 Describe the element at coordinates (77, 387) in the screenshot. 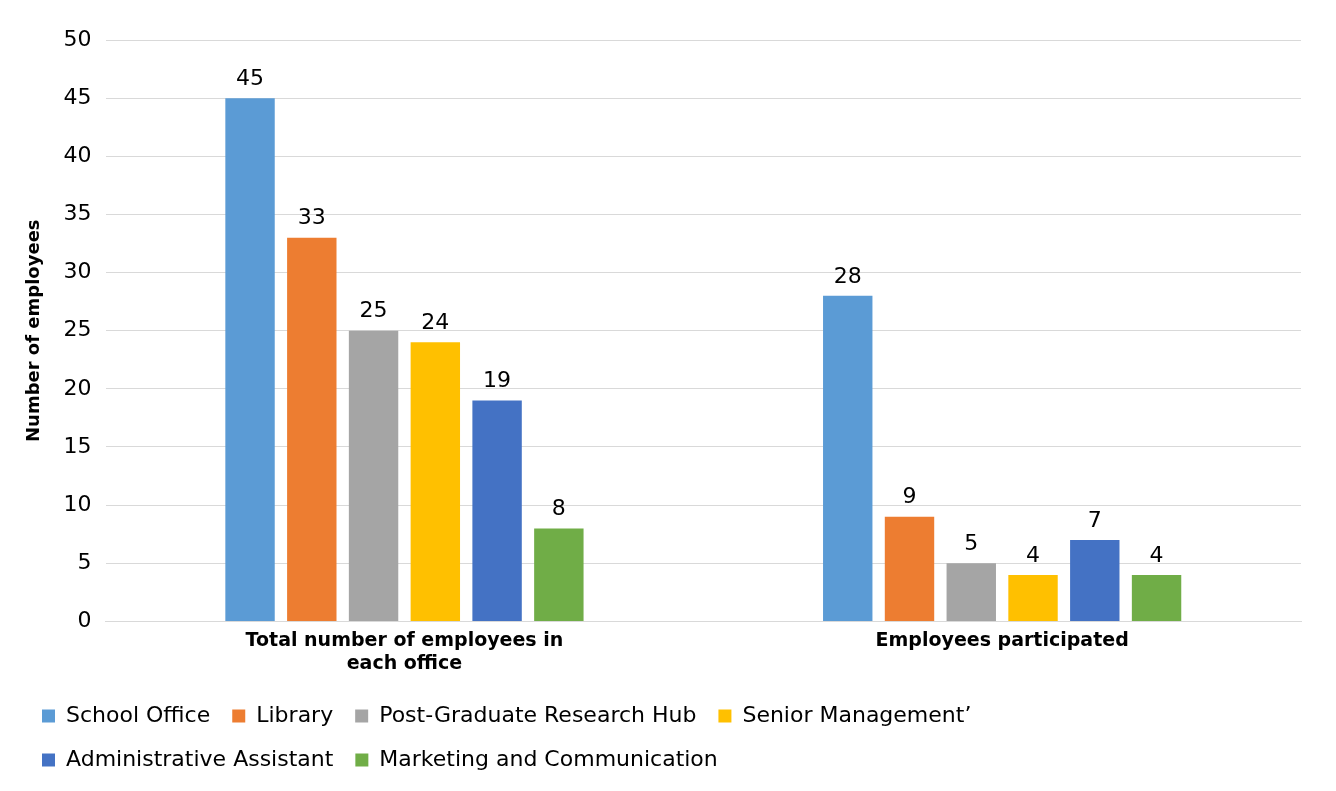

I see `y-tick-label: 20` at that location.